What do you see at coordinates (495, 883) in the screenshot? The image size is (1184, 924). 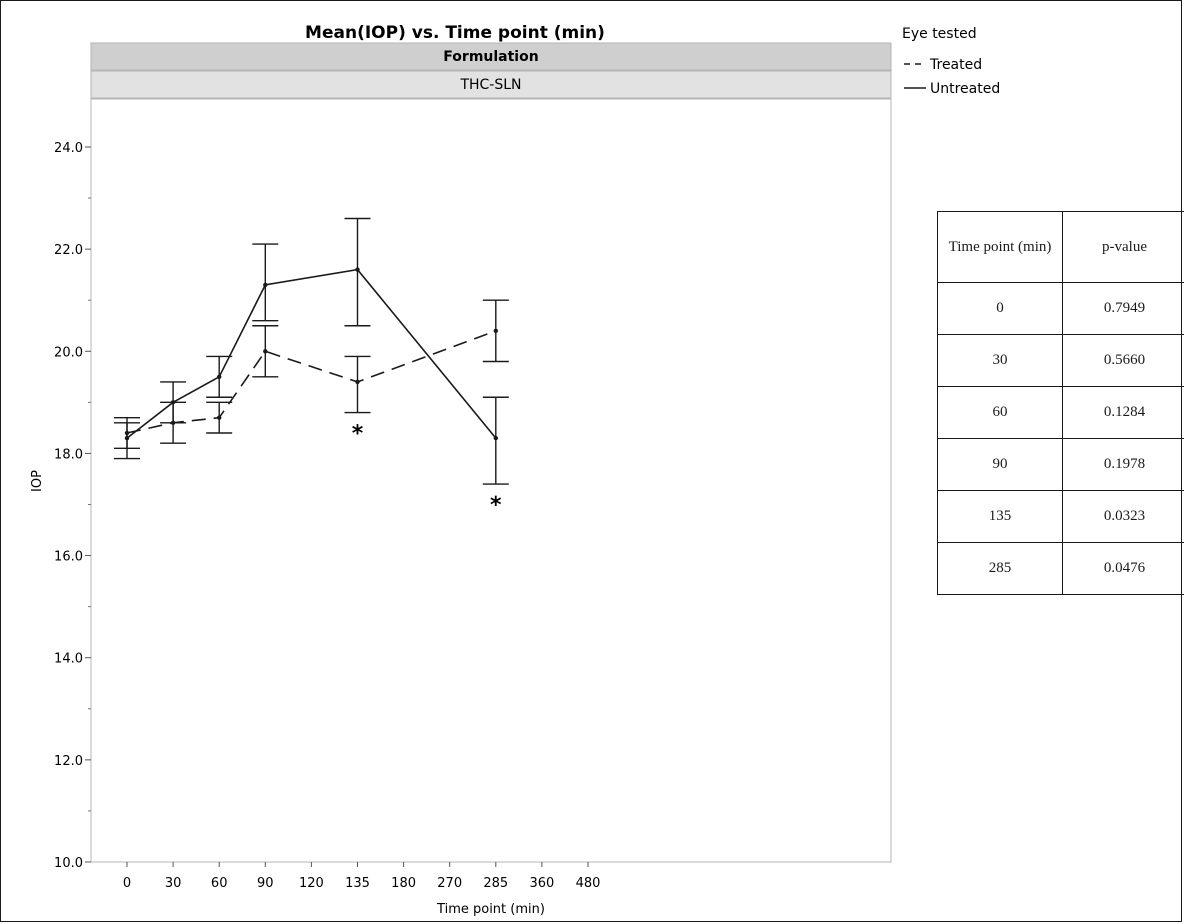 I see `x-tick-label: 285` at bounding box center [495, 883].